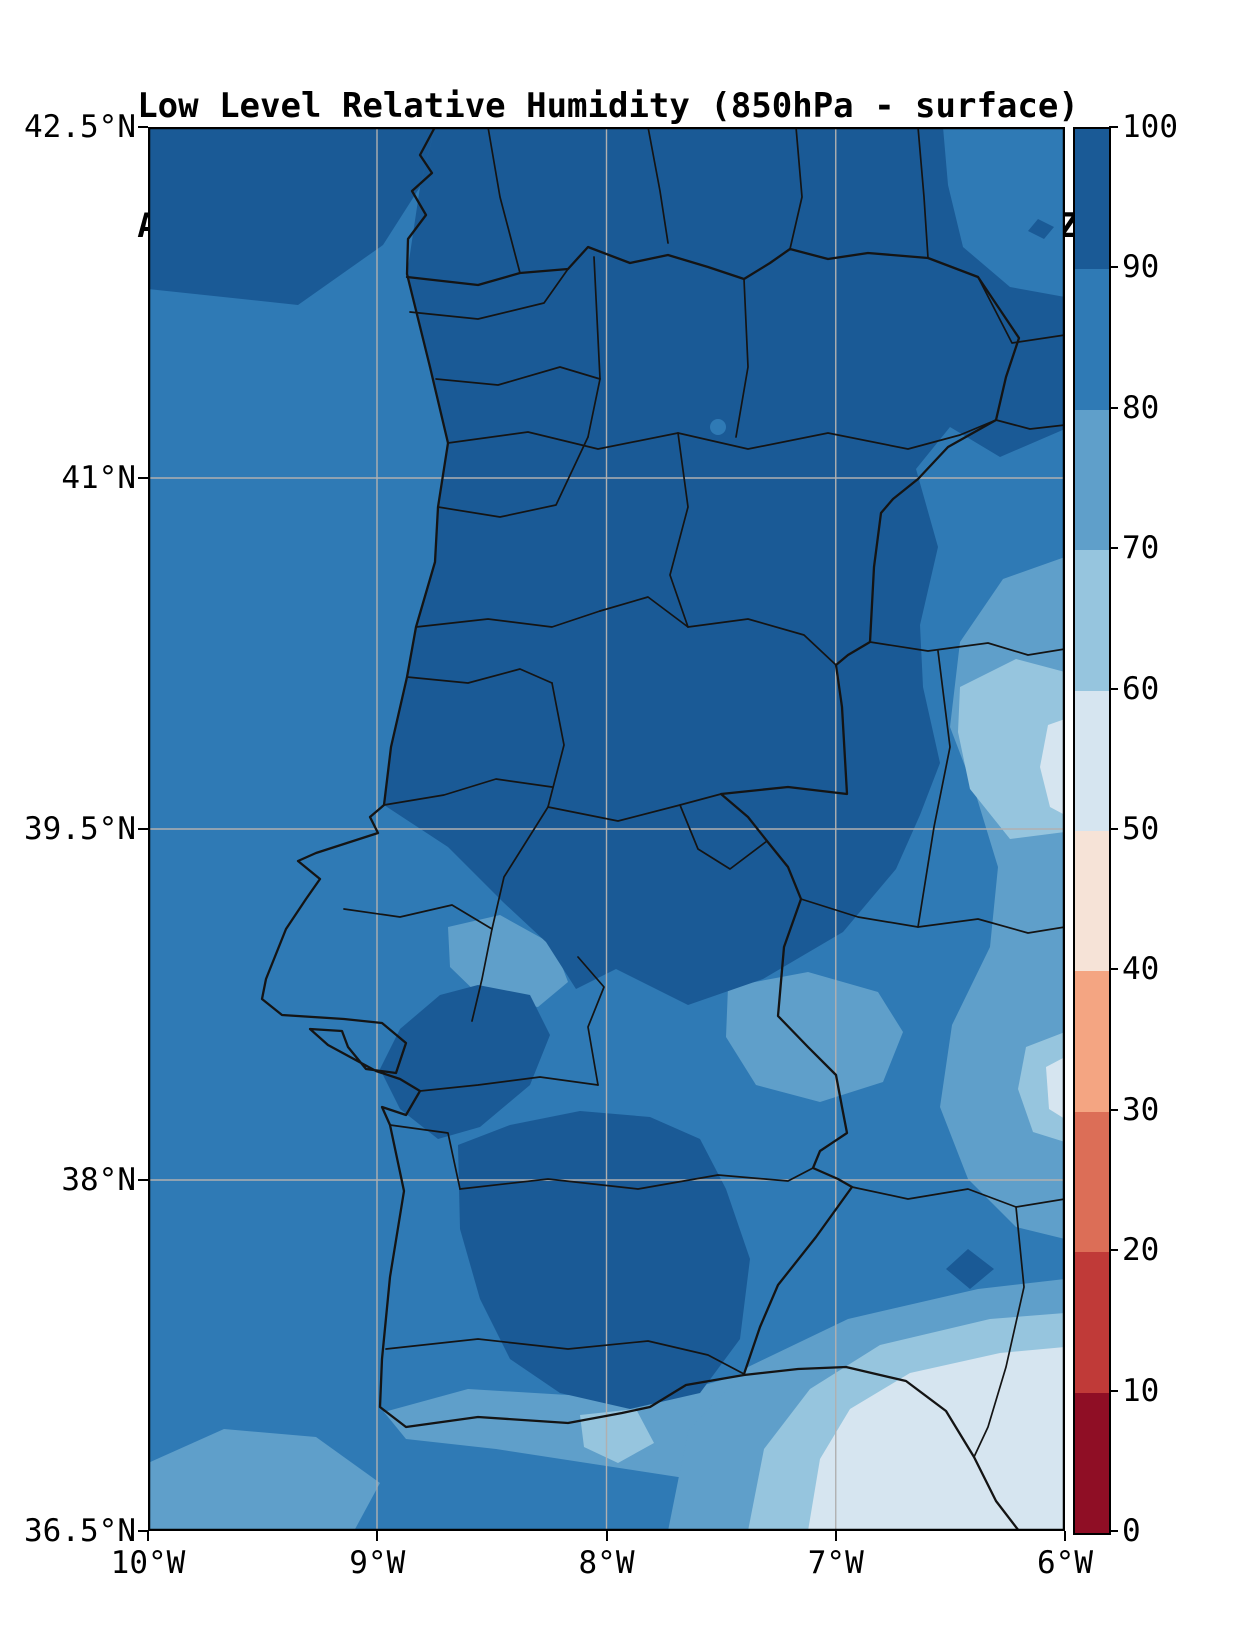  I want to click on humidity-speck-corner, so click(1041, 229).